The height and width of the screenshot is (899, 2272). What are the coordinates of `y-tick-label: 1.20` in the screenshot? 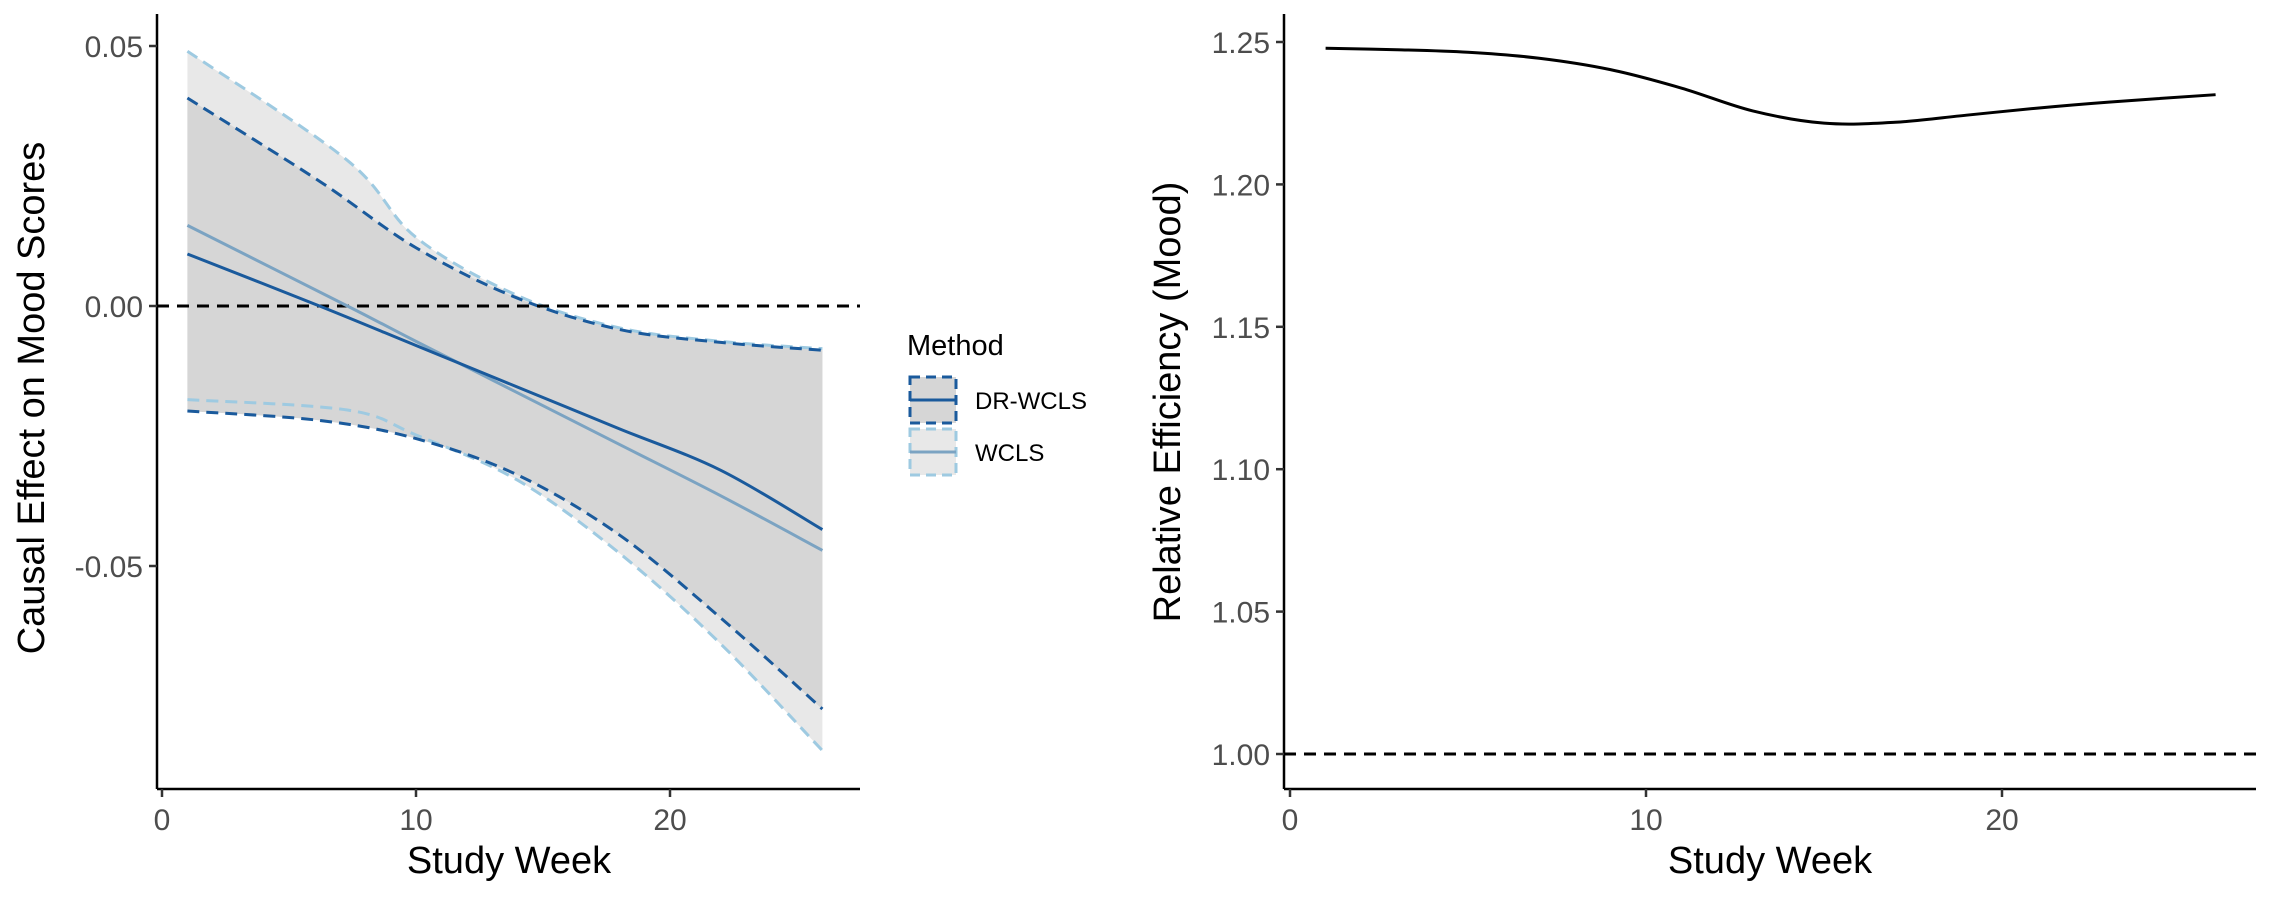 It's located at (1241, 185).